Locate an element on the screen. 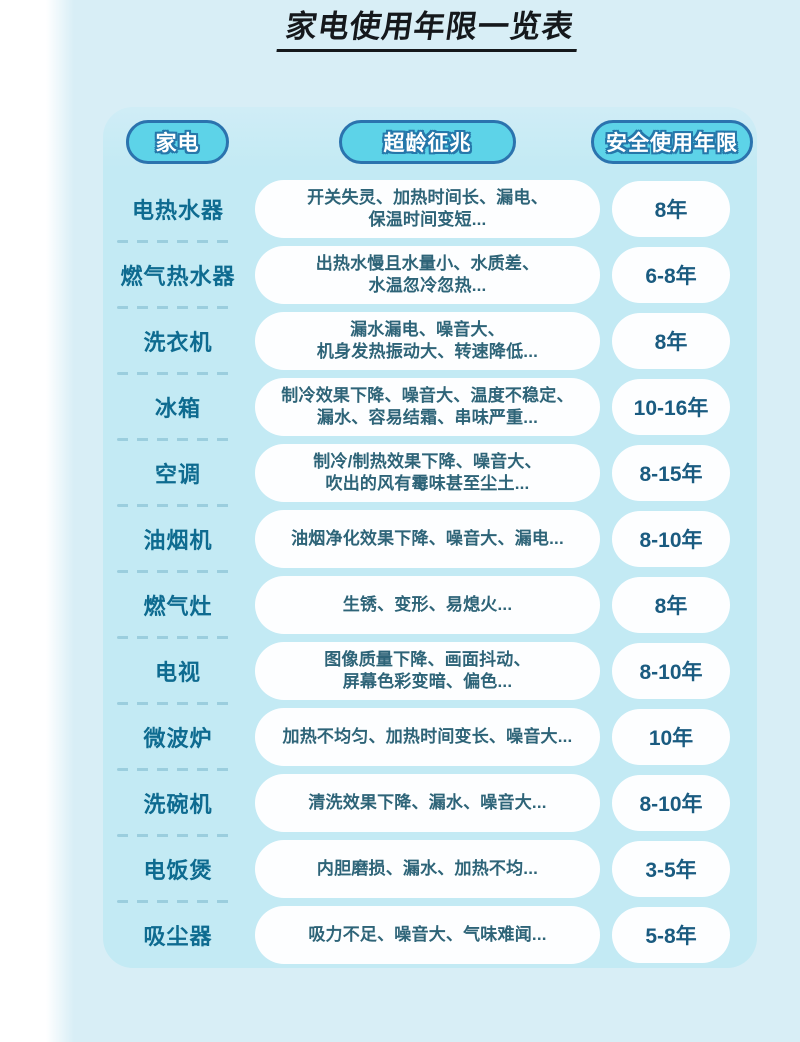  table-row: 燃气热水器 出热水慢且水量小、水质差、 水温忽冷忽热... 6-8年 is located at coordinates (430, 275).